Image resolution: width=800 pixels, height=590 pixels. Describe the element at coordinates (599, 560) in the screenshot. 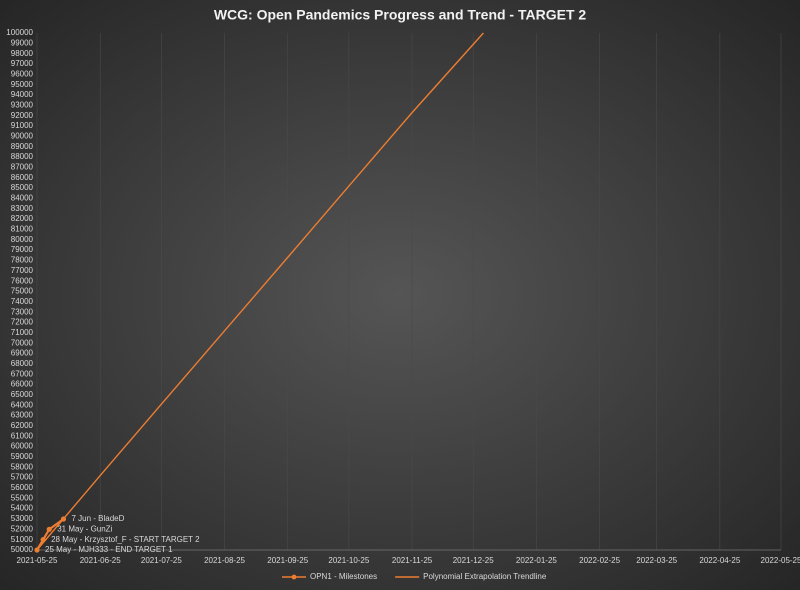

I see `x-tick-label: 2022-02-25` at that location.